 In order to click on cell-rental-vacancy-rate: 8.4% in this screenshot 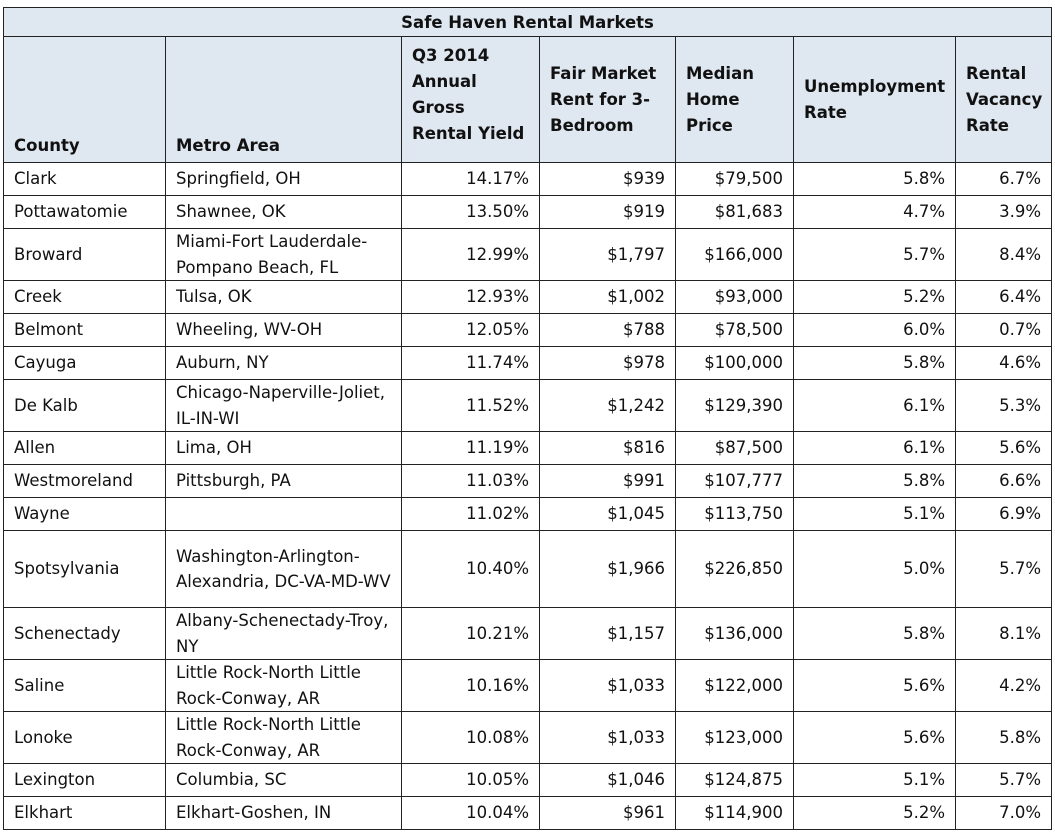, I will do `click(1003, 254)`.